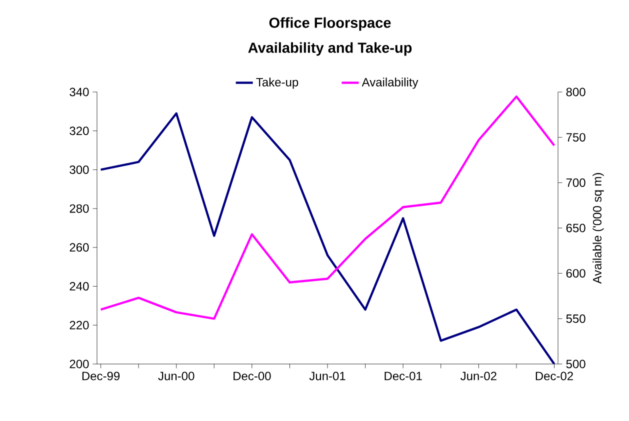 The width and height of the screenshot is (629, 421). I want to click on x-tick-label: Jun-01, so click(327, 376).